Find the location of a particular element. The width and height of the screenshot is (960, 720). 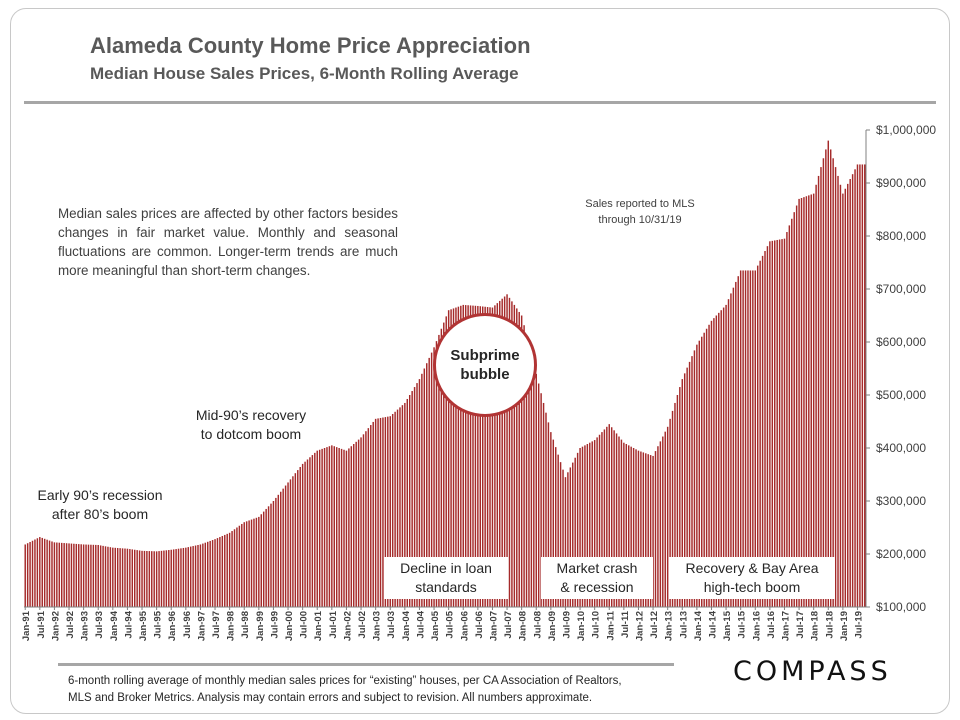

x-tick-label: Jul-99 is located at coordinates (274, 624).